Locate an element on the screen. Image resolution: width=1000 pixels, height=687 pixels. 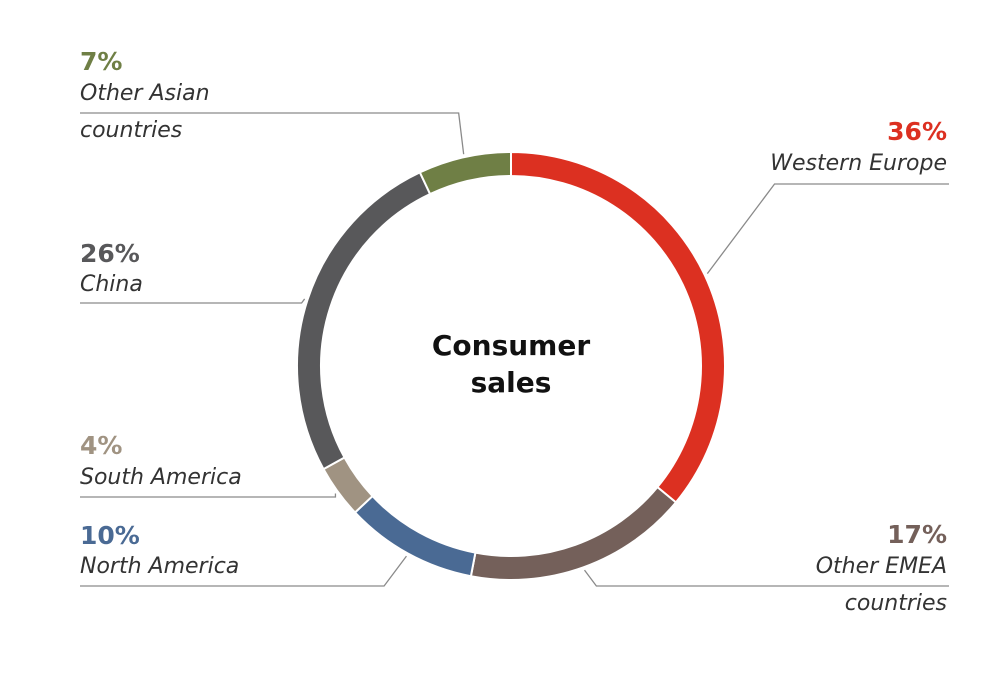
slice-label-north-america-line-1: North America is located at coordinates (159, 566).